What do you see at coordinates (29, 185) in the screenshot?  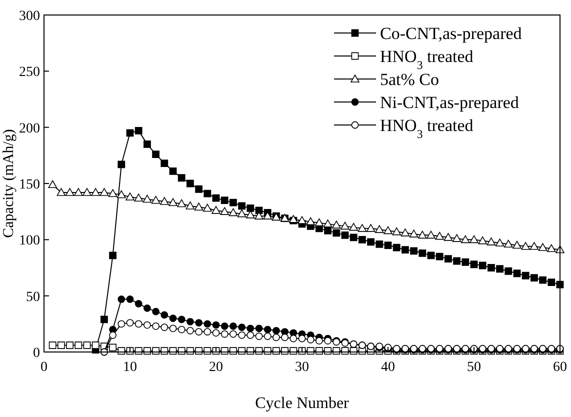 I see `y-tick-label: 150` at bounding box center [29, 185].